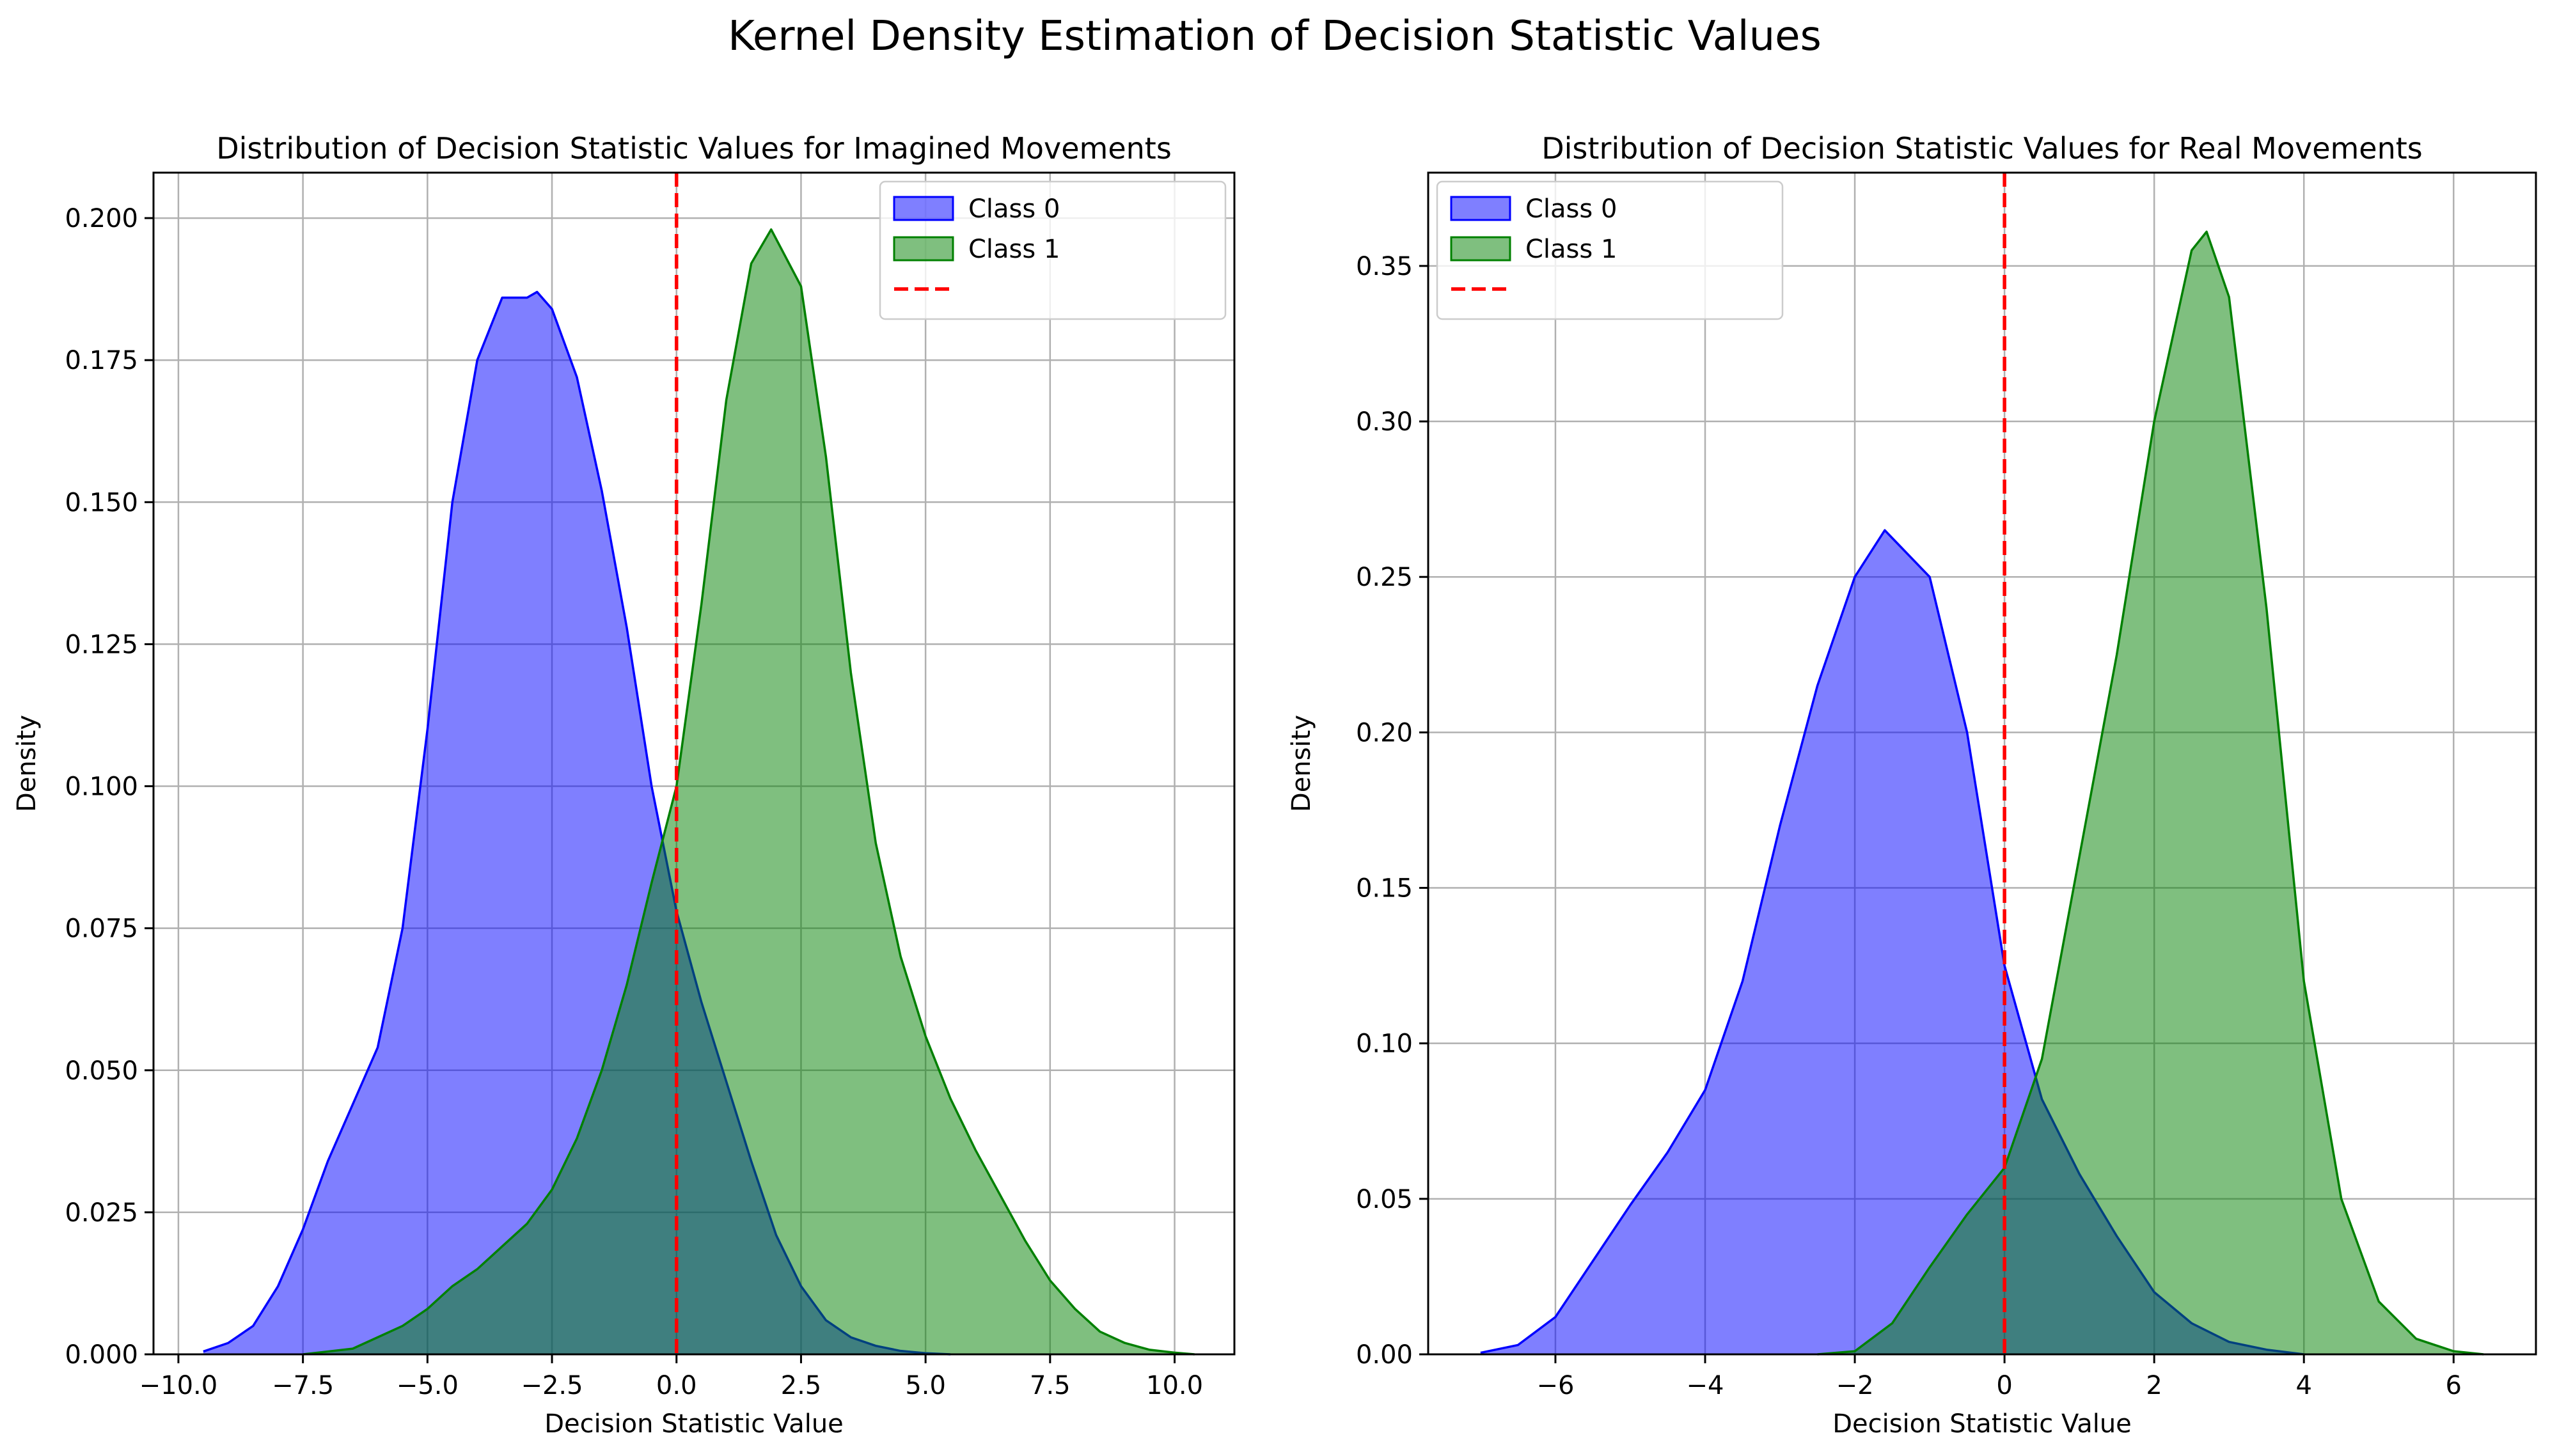 The width and height of the screenshot is (2550, 1456). What do you see at coordinates (2004, 1385) in the screenshot?
I see `x-tick-label: 0` at bounding box center [2004, 1385].